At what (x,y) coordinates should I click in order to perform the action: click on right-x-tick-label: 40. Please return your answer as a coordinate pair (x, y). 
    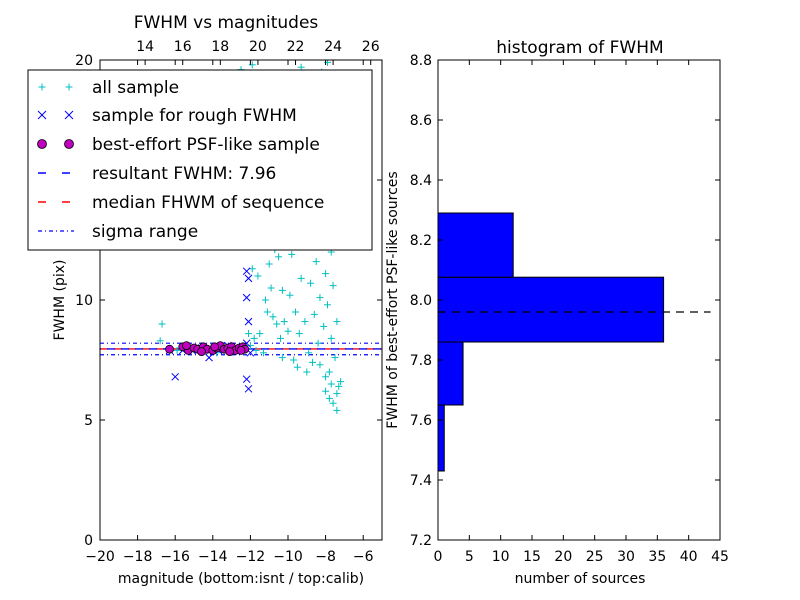
    Looking at the image, I should click on (689, 557).